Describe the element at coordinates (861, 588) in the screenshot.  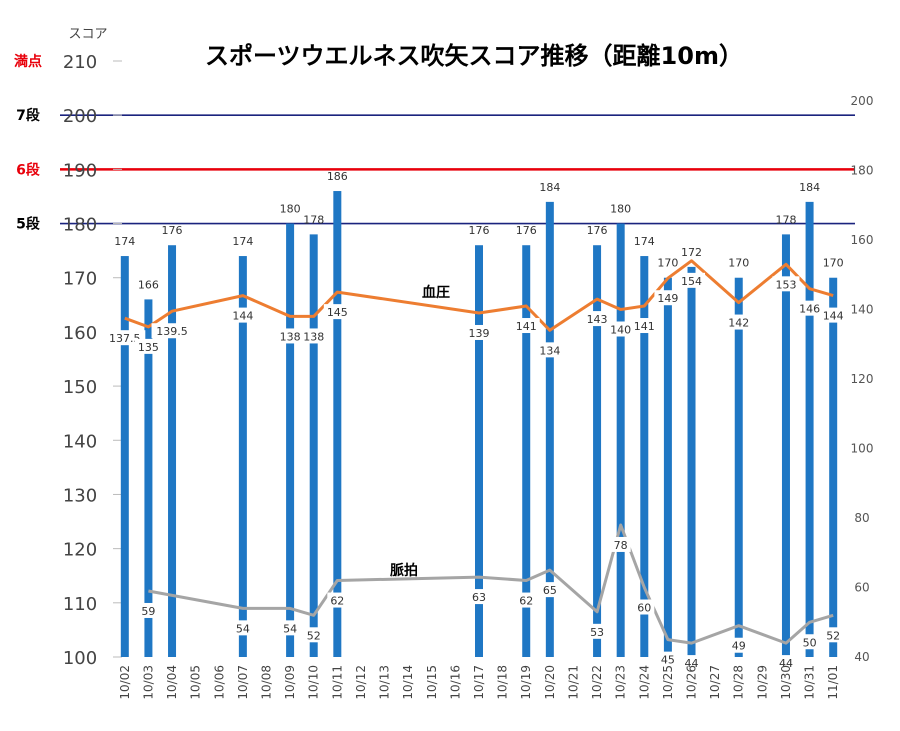
I see `right-y-tick-label: 60` at that location.